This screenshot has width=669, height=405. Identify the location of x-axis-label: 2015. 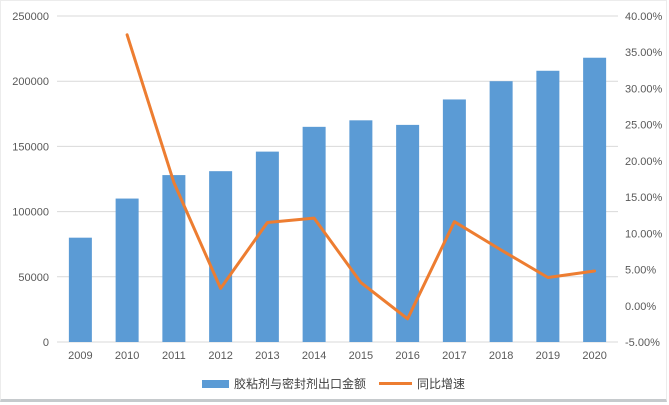
(361, 356).